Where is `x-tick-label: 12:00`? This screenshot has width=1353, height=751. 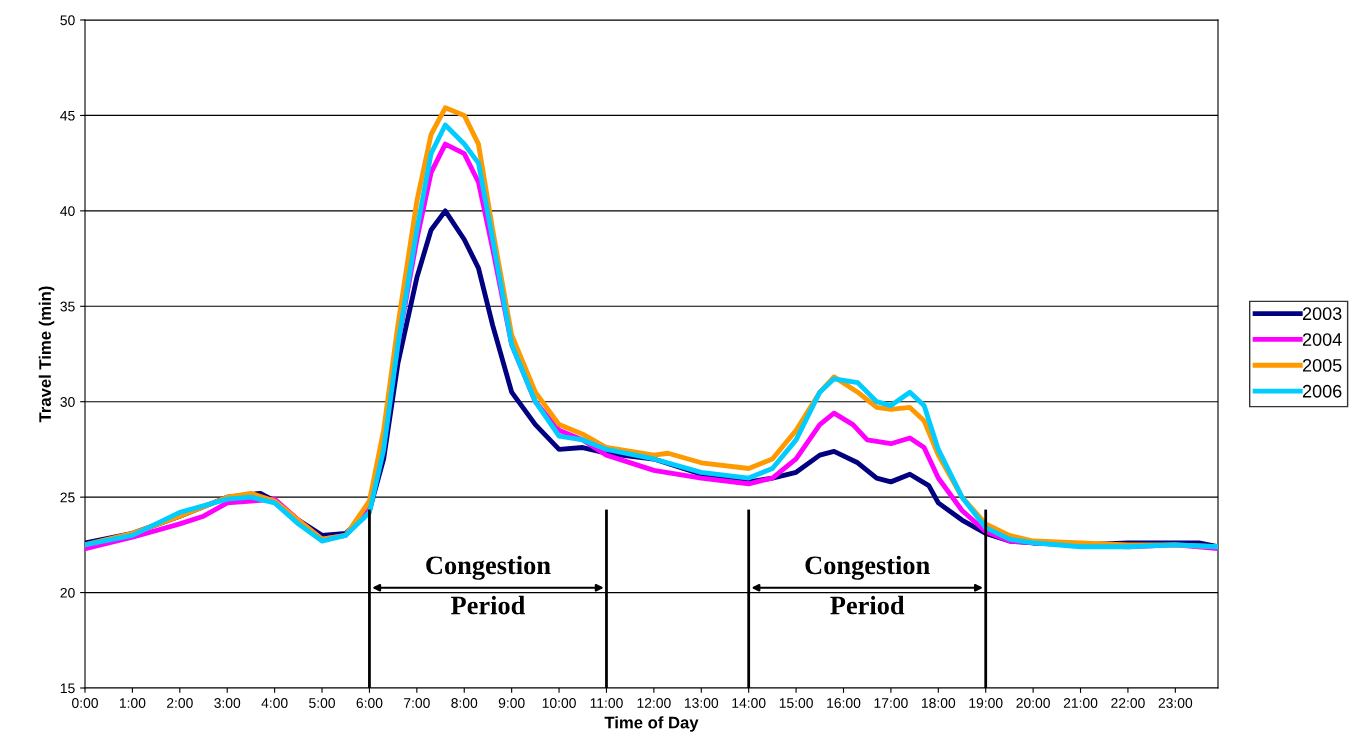
x-tick-label: 12:00 is located at coordinates (654, 703).